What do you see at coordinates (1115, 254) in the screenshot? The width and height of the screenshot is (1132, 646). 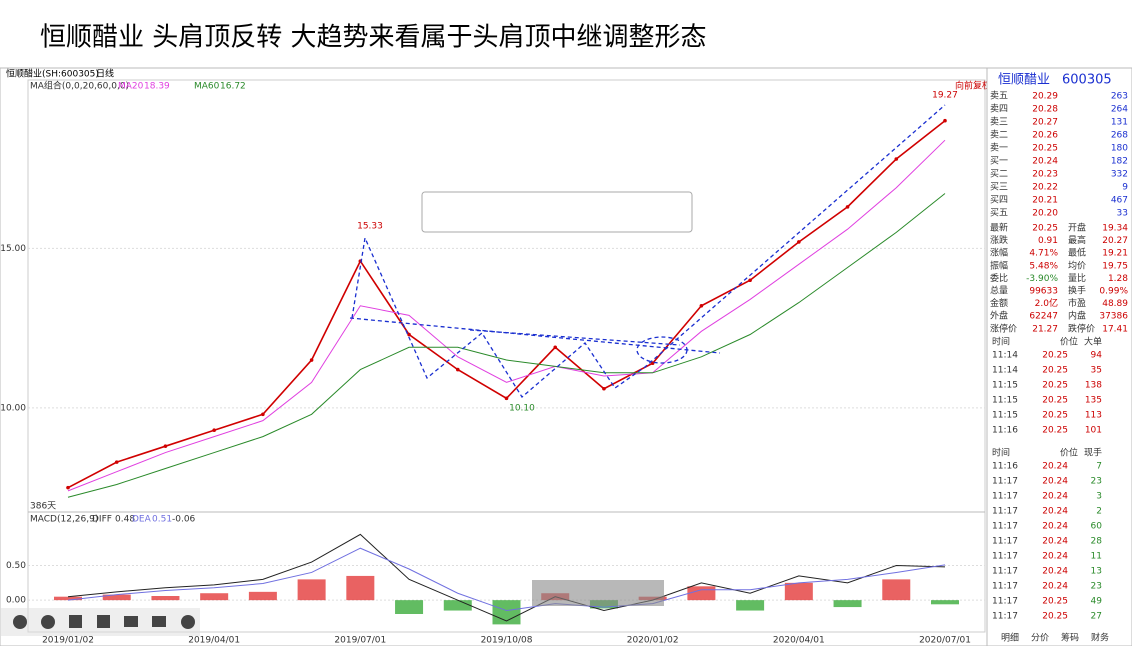 I see `stat-cell: 19.21` at bounding box center [1115, 254].